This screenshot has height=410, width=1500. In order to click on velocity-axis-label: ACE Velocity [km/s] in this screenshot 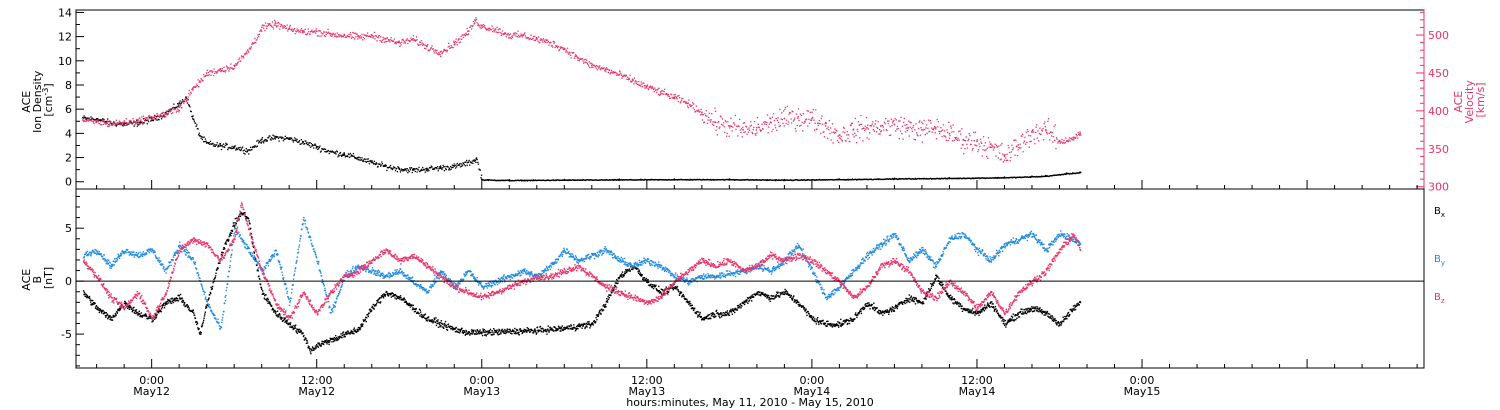, I will do `click(1469, 100)`.